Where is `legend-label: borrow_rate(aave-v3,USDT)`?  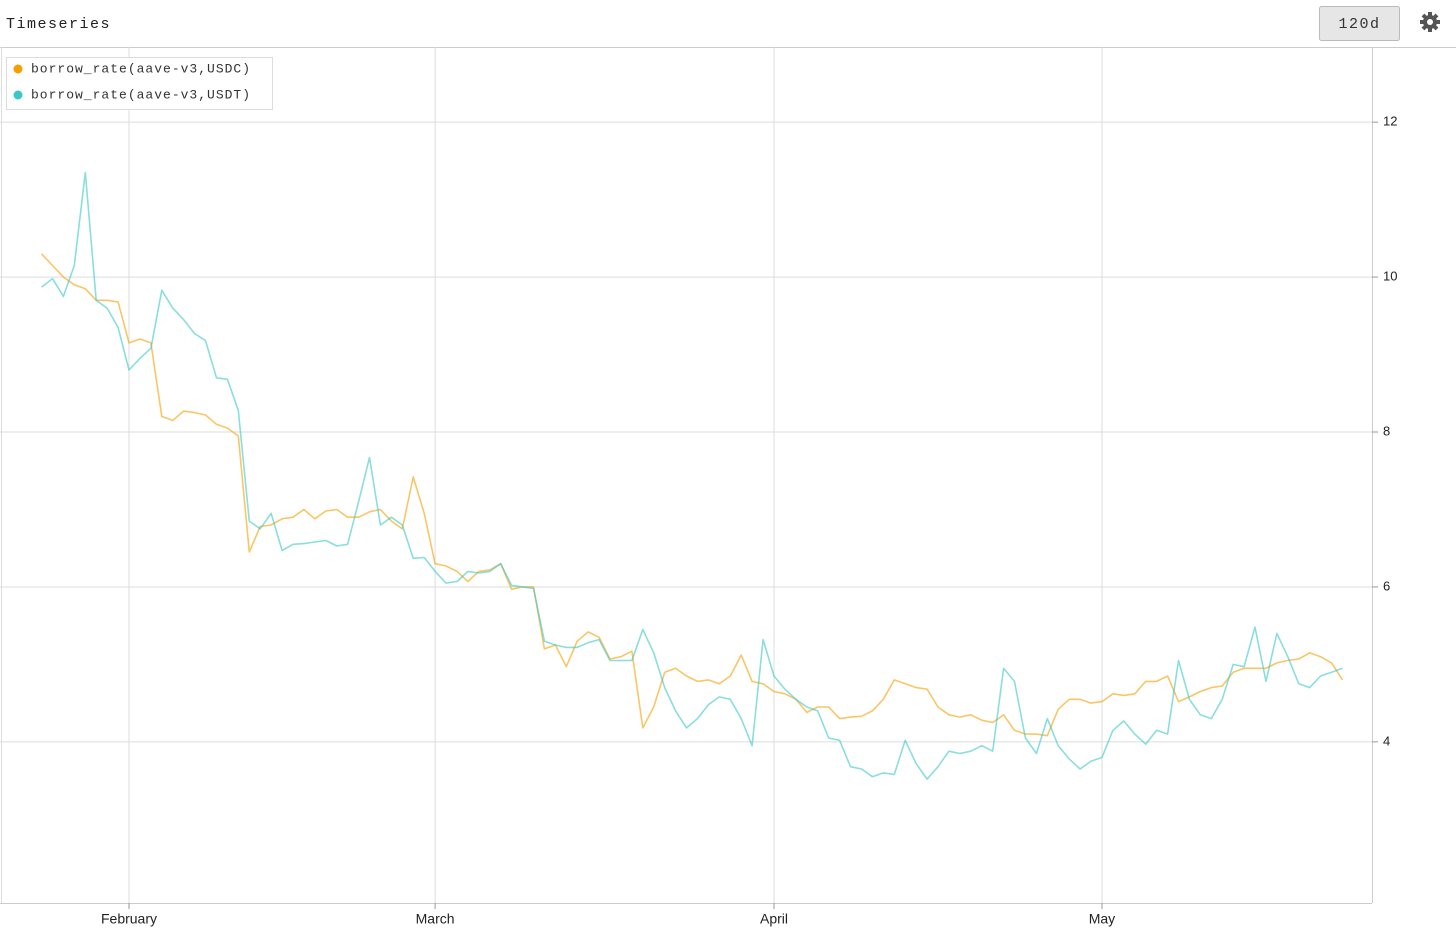 legend-label: borrow_rate(aave-v3,USDT) is located at coordinates (141, 94).